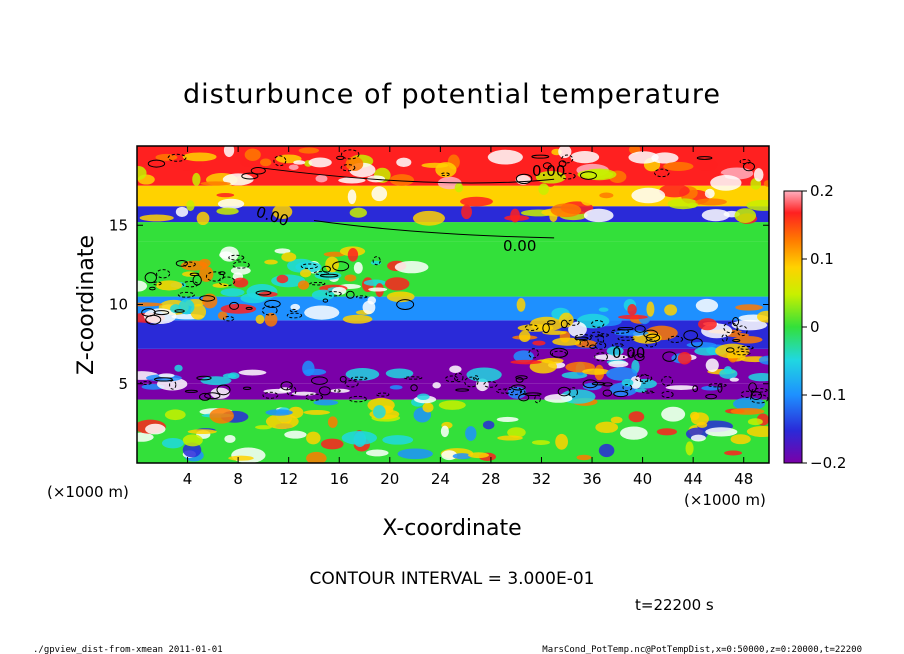 The width and height of the screenshot is (904, 654). I want to click on colorbar-tick-label: −0.1, so click(828, 395).